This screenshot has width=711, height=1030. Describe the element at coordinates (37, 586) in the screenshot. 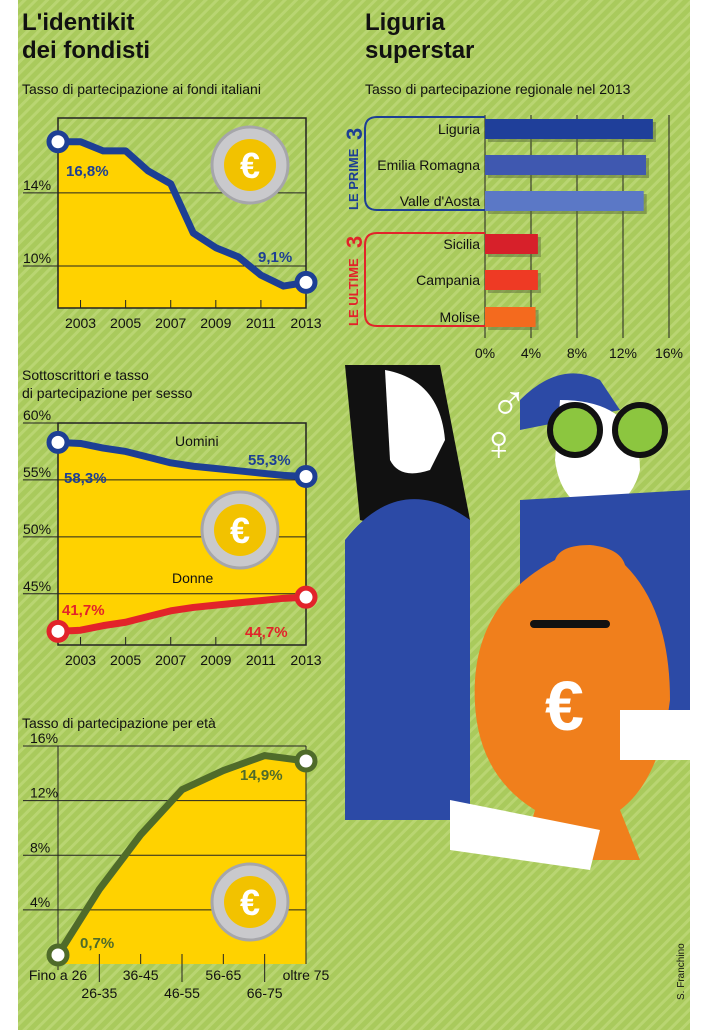

I see `y-tick-label: 45%` at that location.